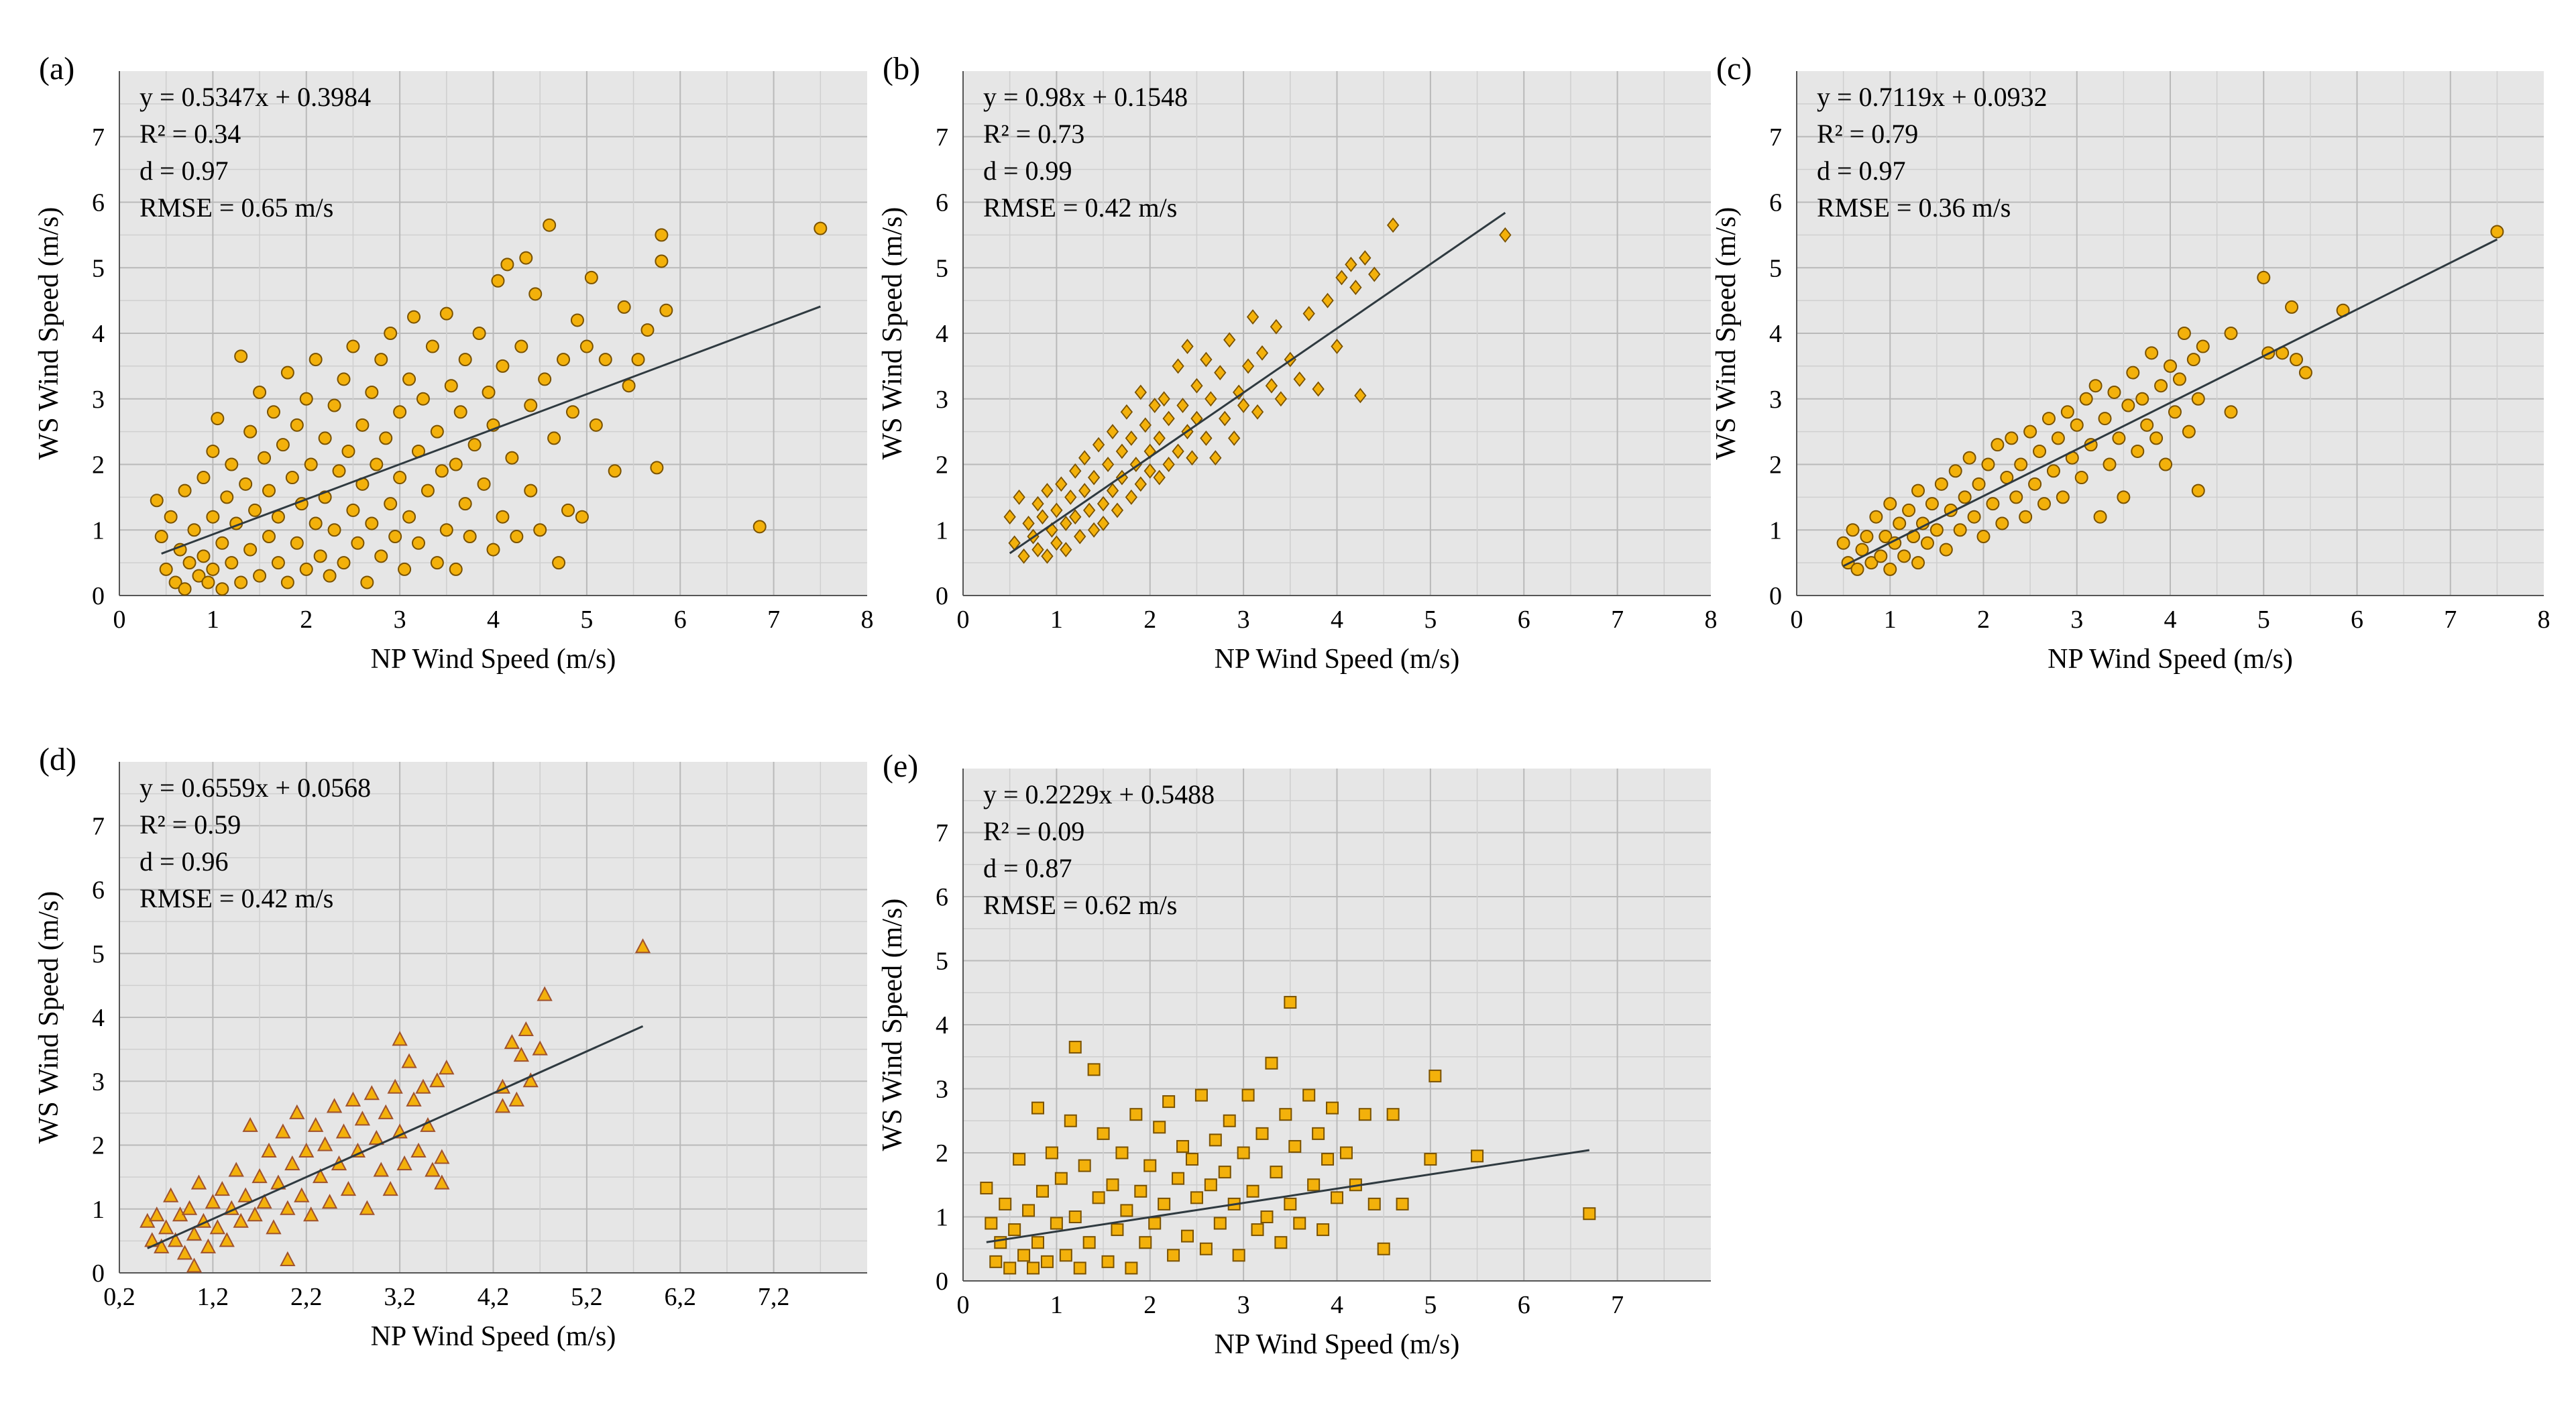  Describe the element at coordinates (98, 203) in the screenshot. I see `y-tick-label: 6` at that location.